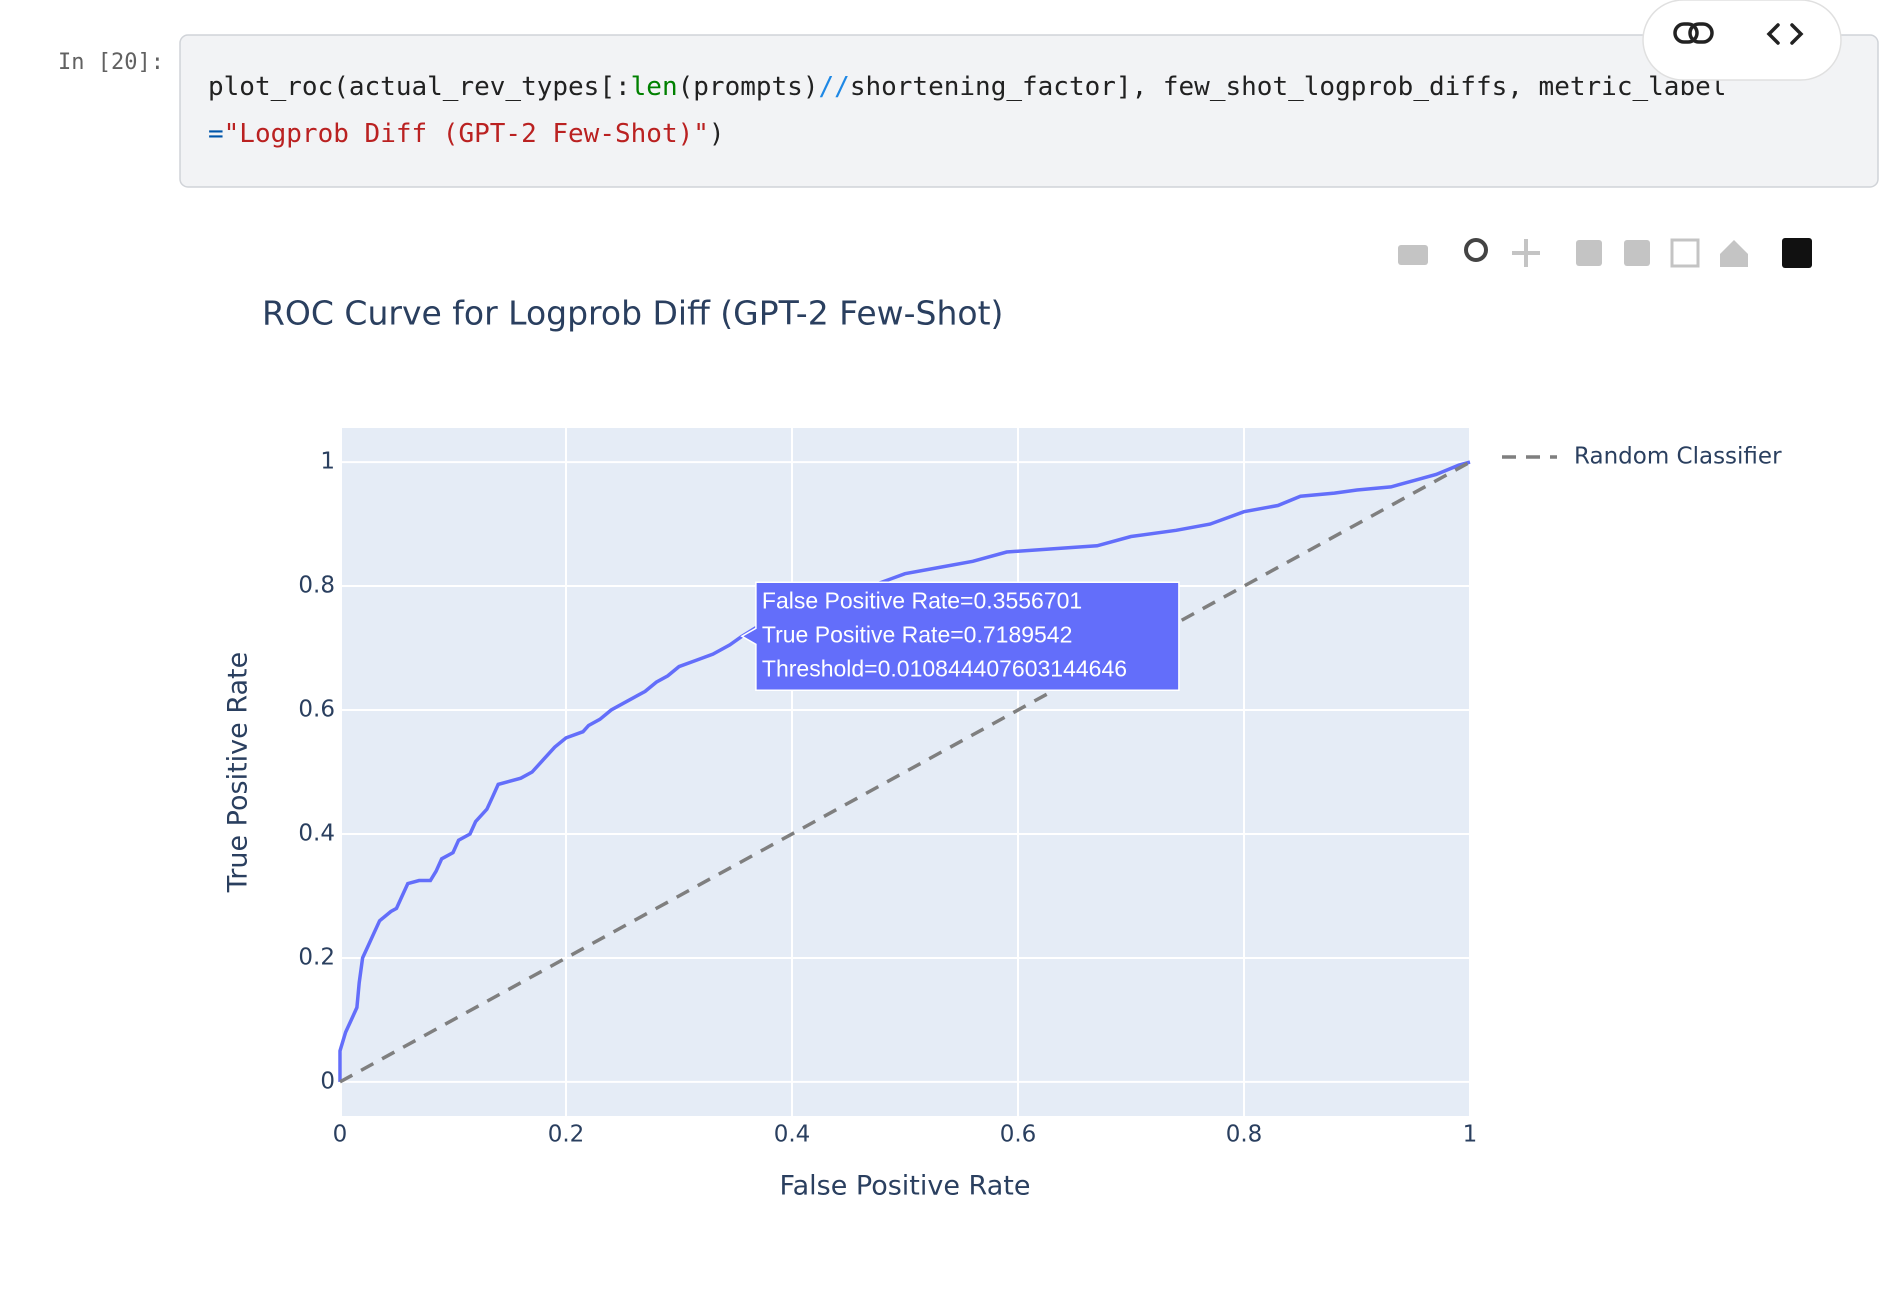 Image resolution: width=1900 pixels, height=1292 pixels. Describe the element at coordinates (1589, 253) in the screenshot. I see `zoom-in-button` at that location.